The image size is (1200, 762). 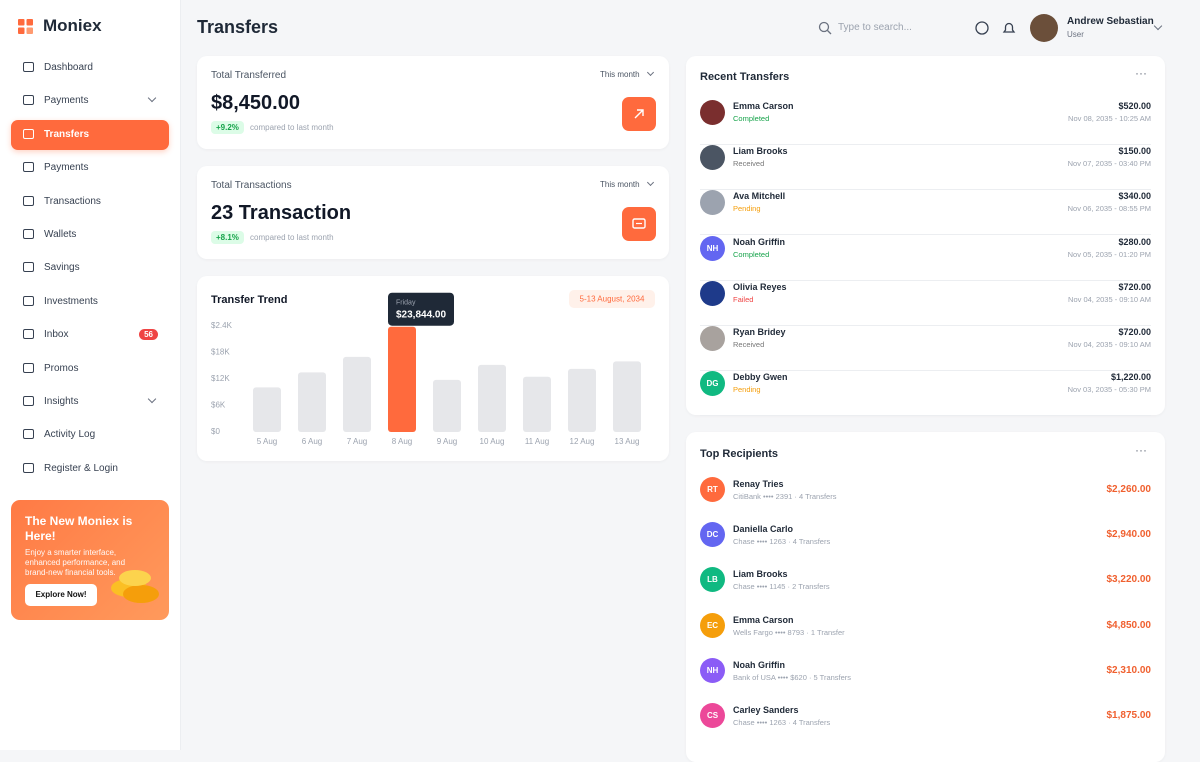 I want to click on user-menu-chevron, so click(x=1158, y=26).